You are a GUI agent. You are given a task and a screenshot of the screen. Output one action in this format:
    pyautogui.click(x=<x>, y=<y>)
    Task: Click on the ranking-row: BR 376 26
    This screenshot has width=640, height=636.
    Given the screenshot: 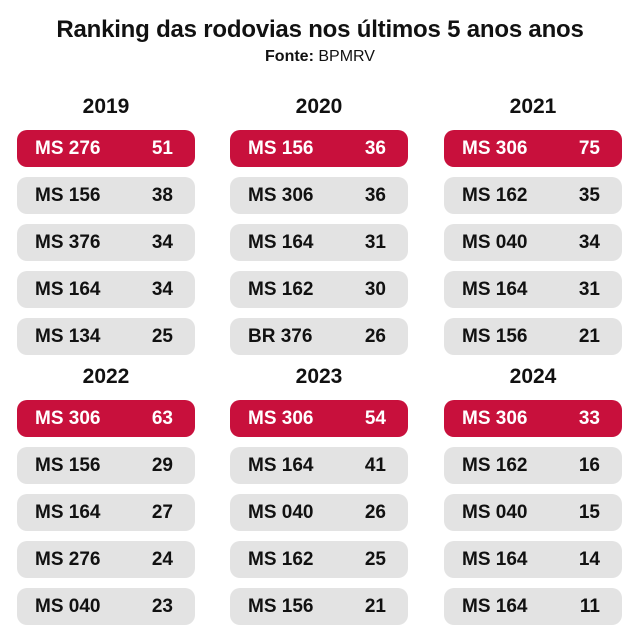 What is the action you would take?
    pyautogui.click(x=319, y=336)
    